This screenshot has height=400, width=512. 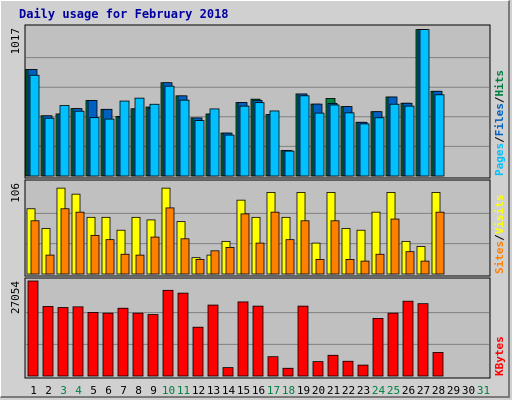 I want to click on series-legend: Sites/Visits, so click(x=499, y=235).